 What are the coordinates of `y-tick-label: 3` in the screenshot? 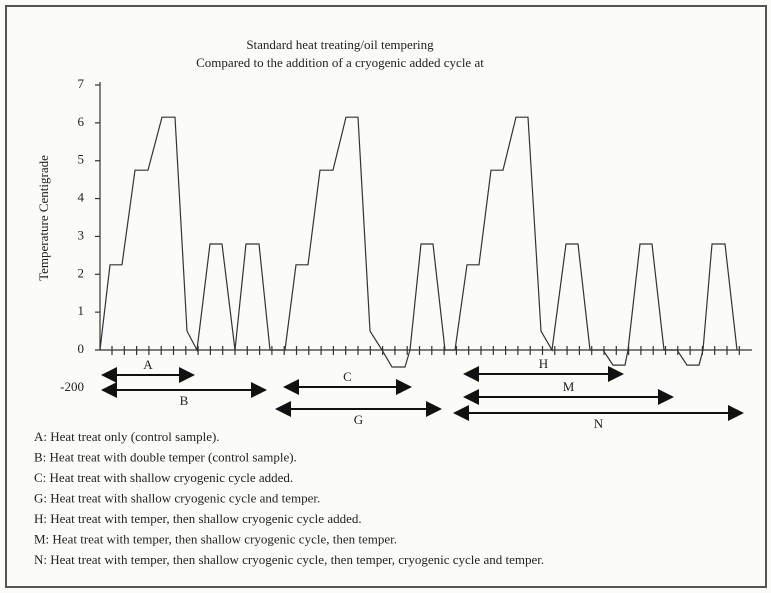 It's located at (81, 234).